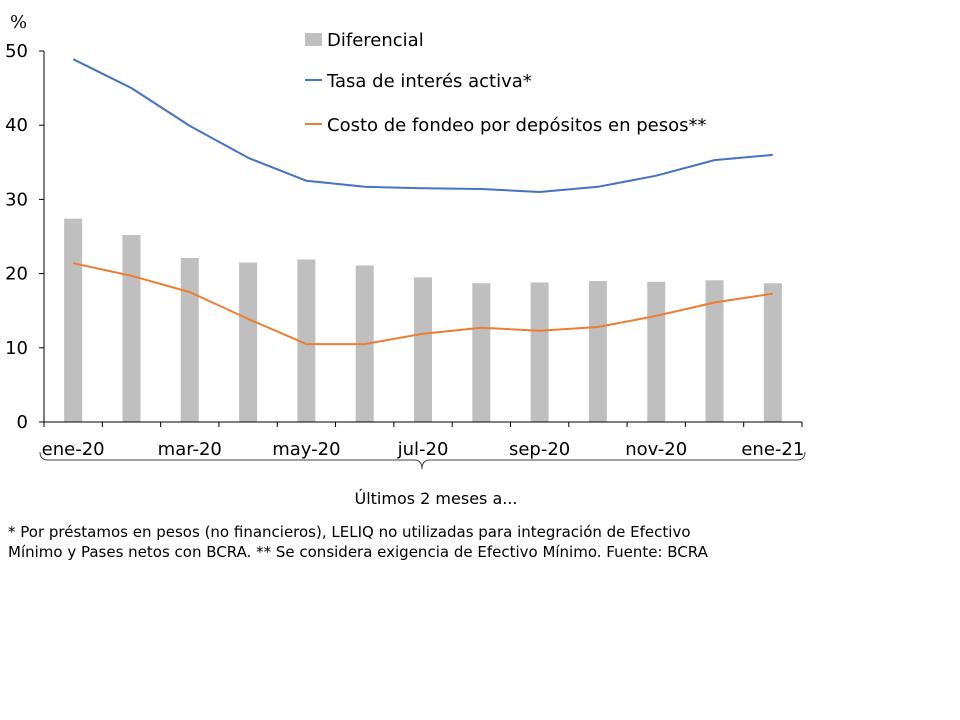  Describe the element at coordinates (423, 449) in the screenshot. I see `x-tick-label: jul-20` at that location.